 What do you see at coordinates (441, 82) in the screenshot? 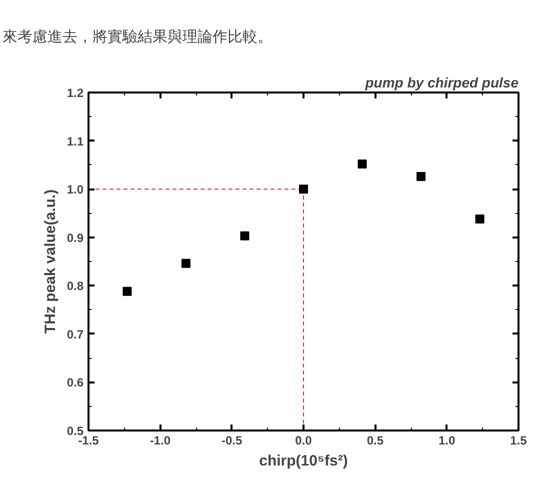
I see `chart-title: pump by chirped pulse` at bounding box center [441, 82].